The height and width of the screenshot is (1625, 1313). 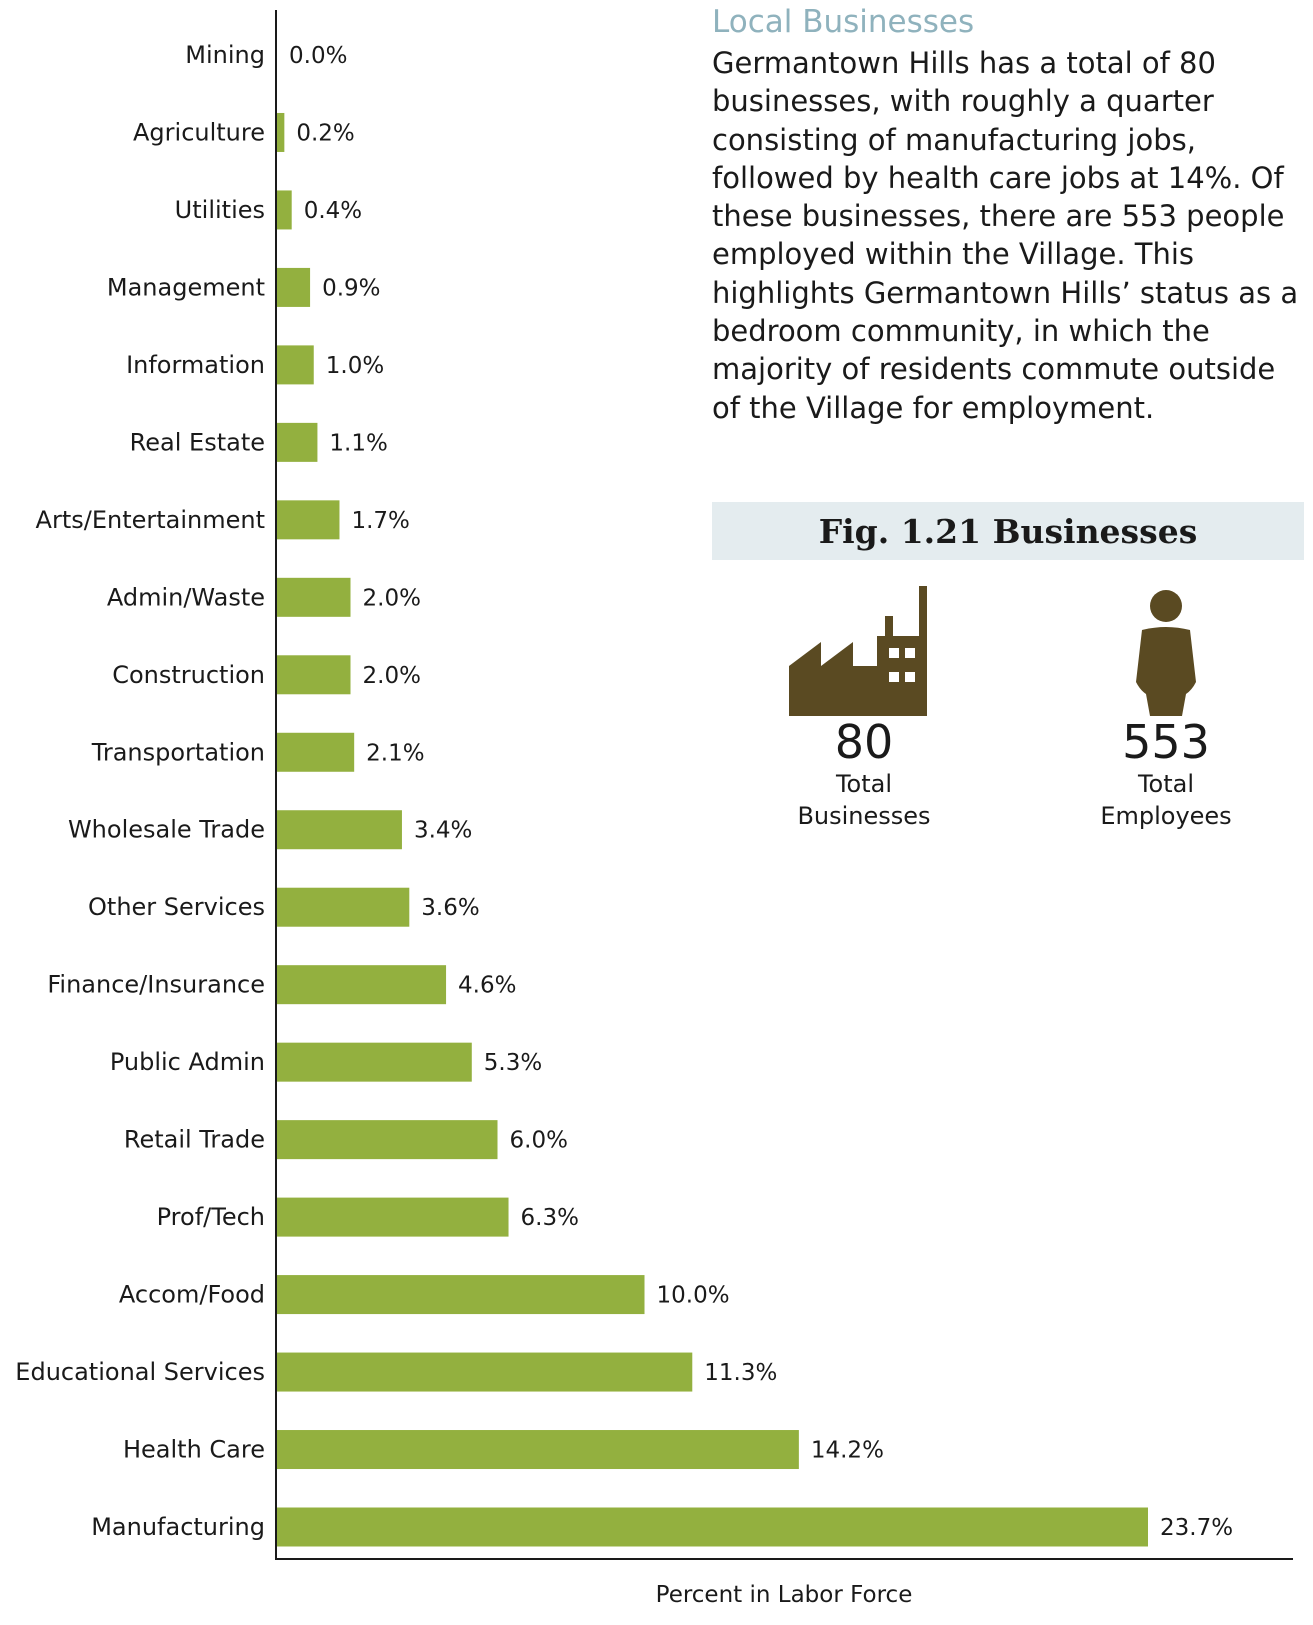 I want to click on value-label: 1.0%, so click(x=355, y=366).